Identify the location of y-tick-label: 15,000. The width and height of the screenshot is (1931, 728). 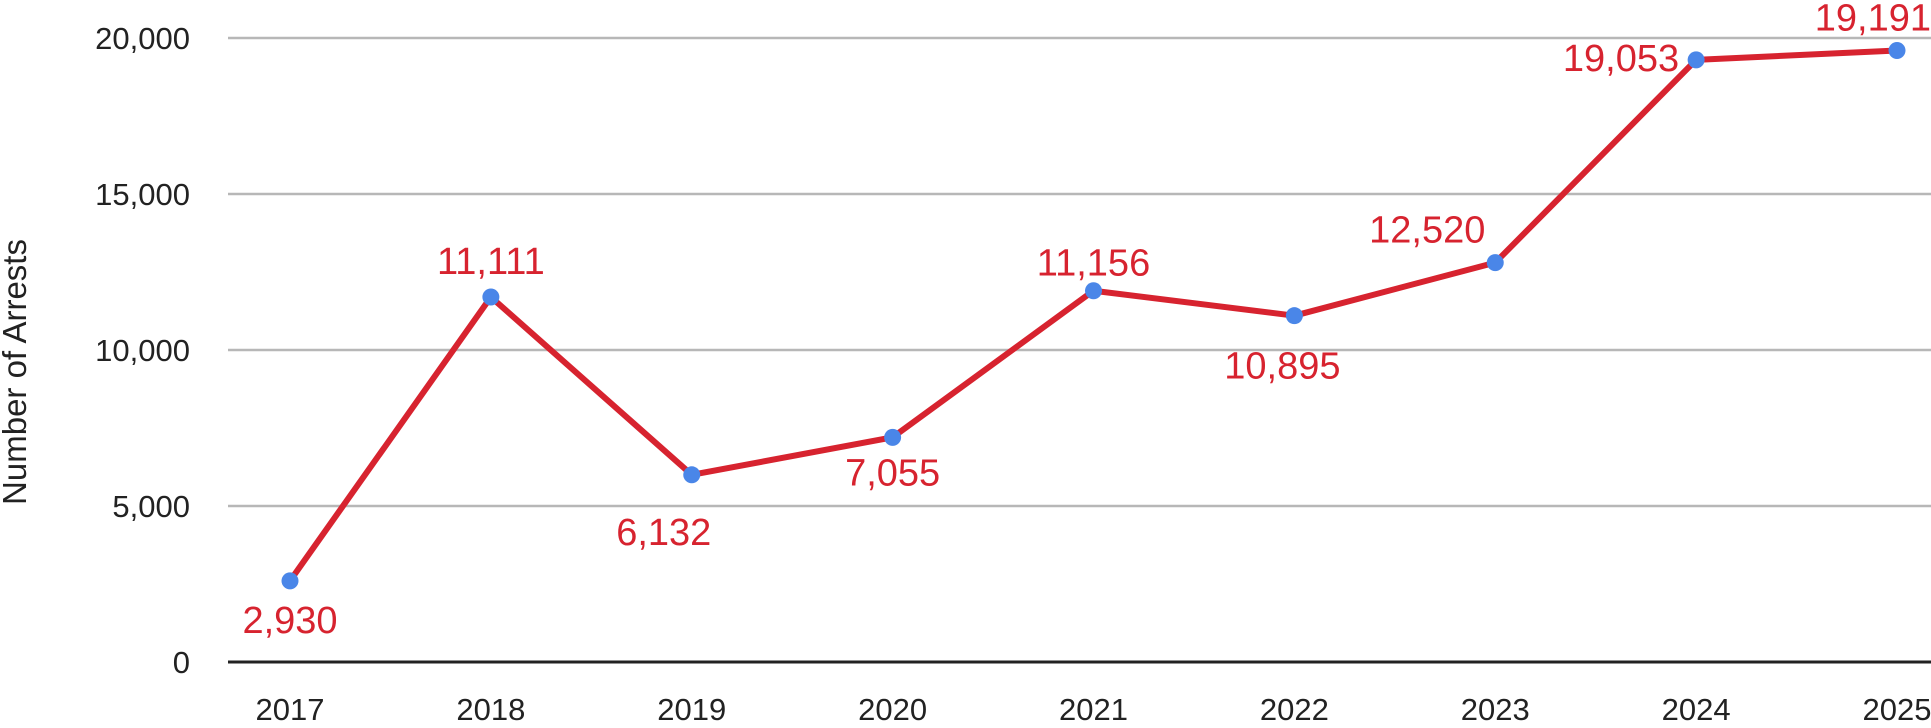
(142, 194).